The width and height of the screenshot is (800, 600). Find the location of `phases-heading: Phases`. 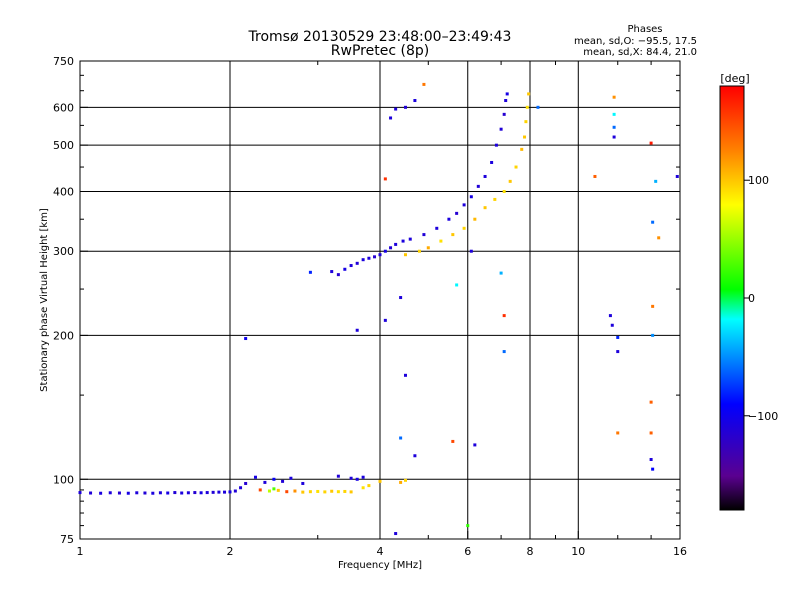

phases-heading: Phases is located at coordinates (644, 29).